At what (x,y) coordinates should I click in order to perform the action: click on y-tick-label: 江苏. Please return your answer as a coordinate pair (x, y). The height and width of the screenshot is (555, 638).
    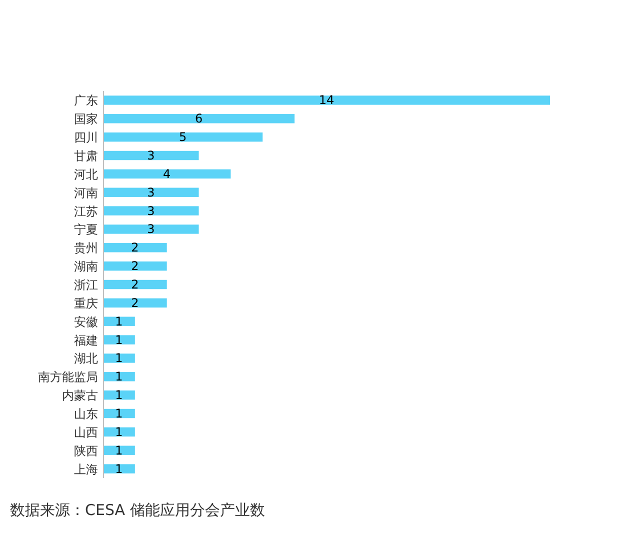
    Looking at the image, I should click on (86, 211).